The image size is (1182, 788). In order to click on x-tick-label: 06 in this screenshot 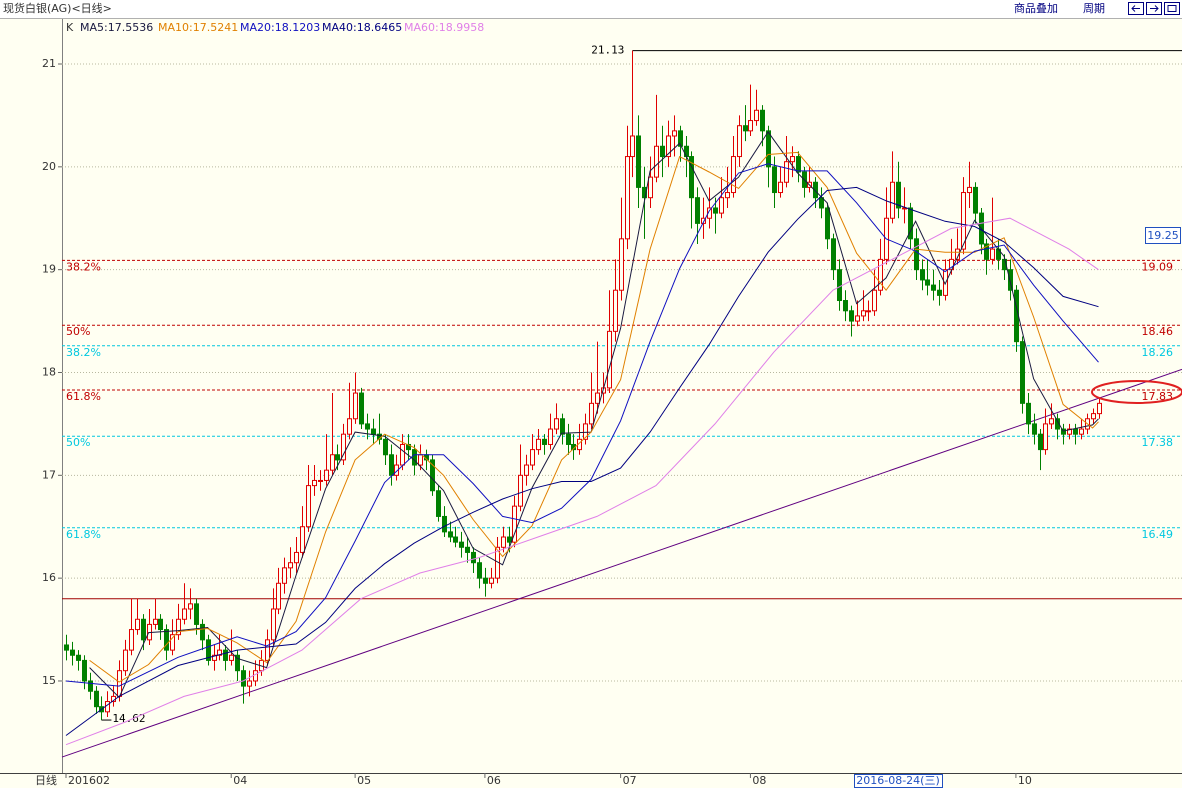, I will do `click(494, 780)`.